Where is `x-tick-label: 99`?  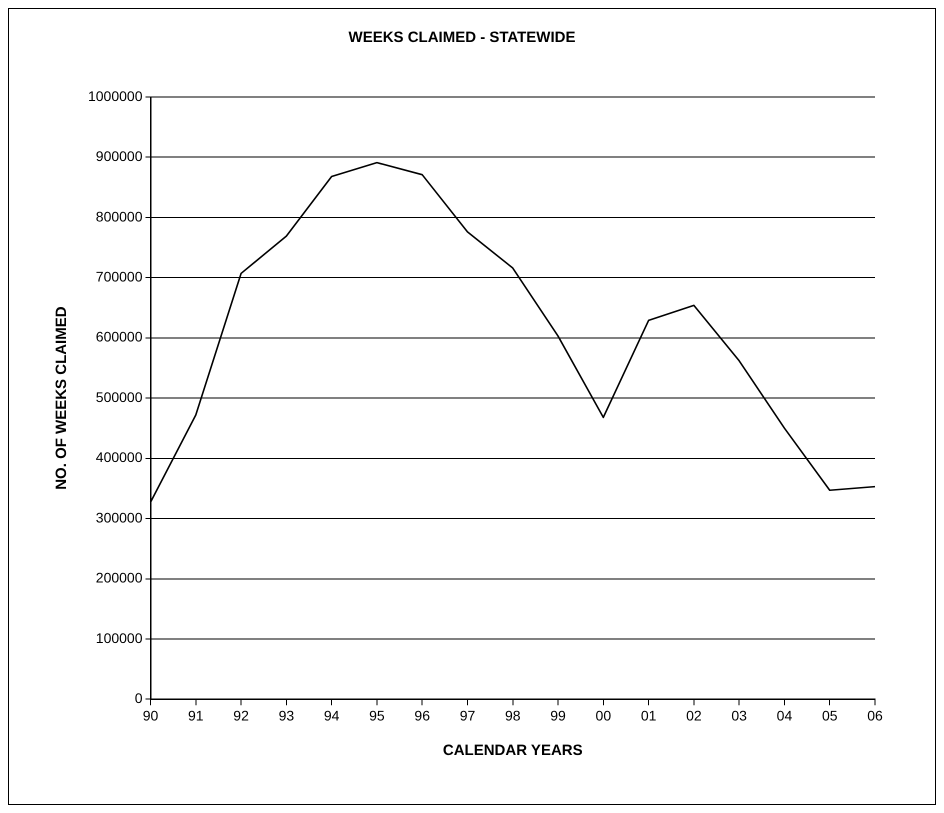 x-tick-label: 99 is located at coordinates (558, 715).